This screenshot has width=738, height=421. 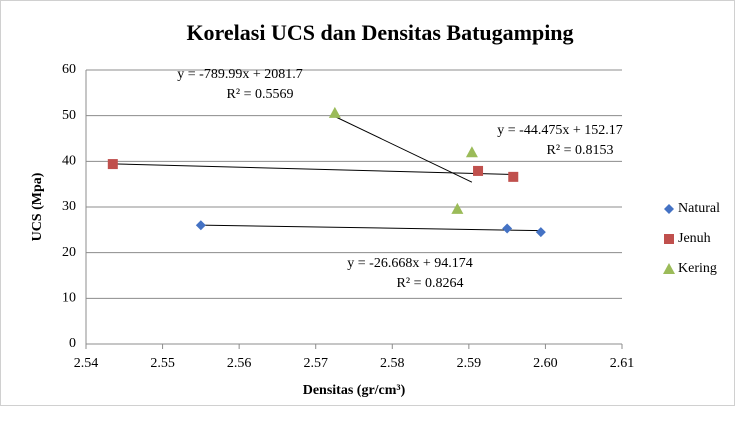 I want to click on x-tick-label: 2.61, so click(x=622, y=363).